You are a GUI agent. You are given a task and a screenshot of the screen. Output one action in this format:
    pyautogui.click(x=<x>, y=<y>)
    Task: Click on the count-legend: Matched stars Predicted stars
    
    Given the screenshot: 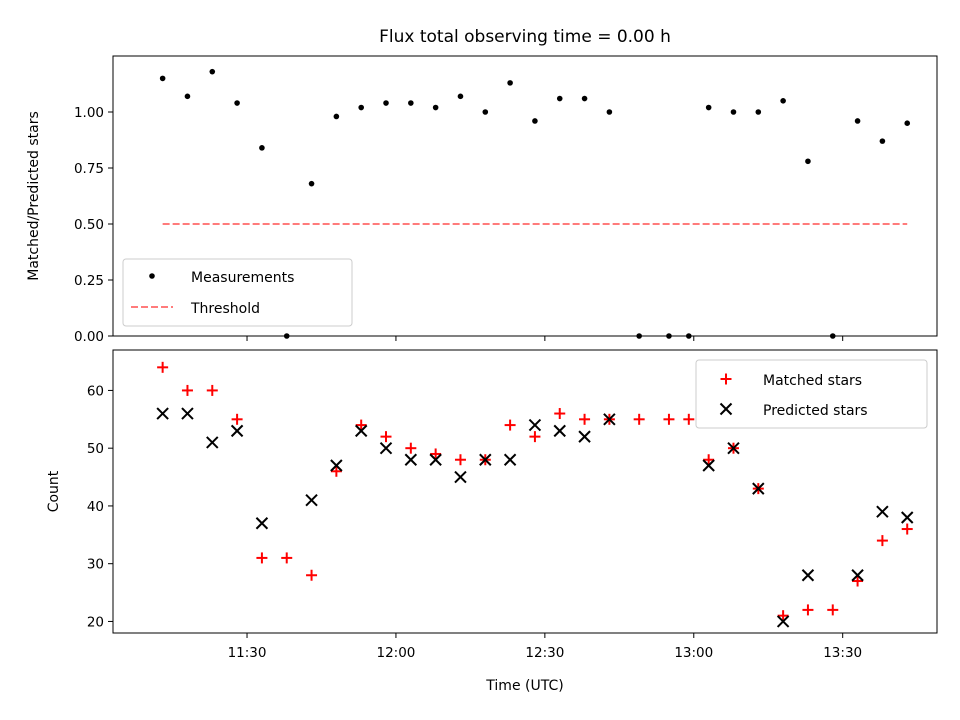 What is the action you would take?
    pyautogui.click(x=811, y=394)
    